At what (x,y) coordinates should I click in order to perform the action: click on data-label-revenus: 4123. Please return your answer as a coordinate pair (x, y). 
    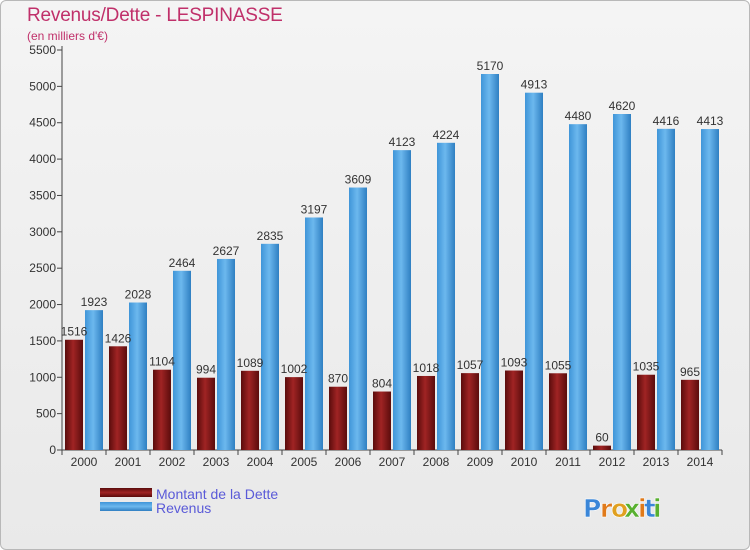
    Looking at the image, I should click on (402, 142).